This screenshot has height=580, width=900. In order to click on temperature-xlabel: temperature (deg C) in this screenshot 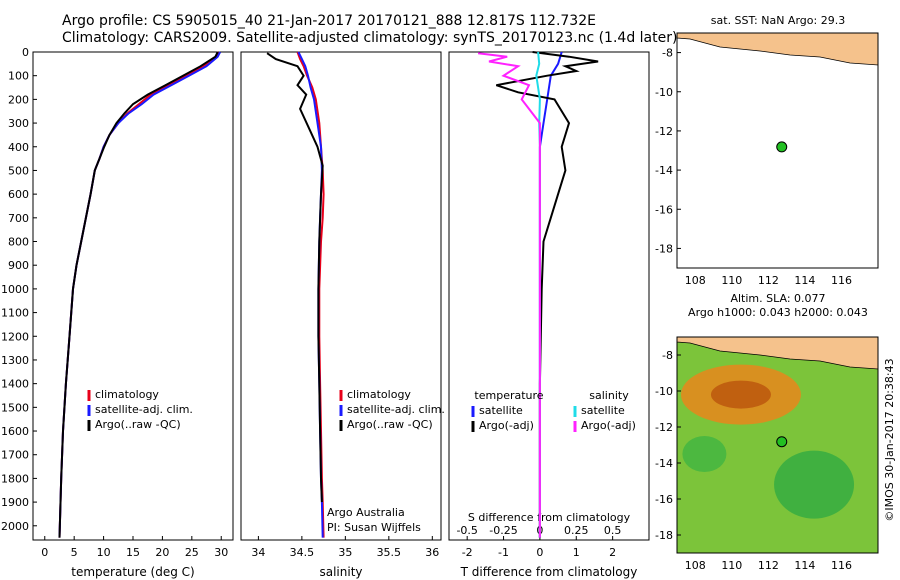, I will do `click(132, 572)`.